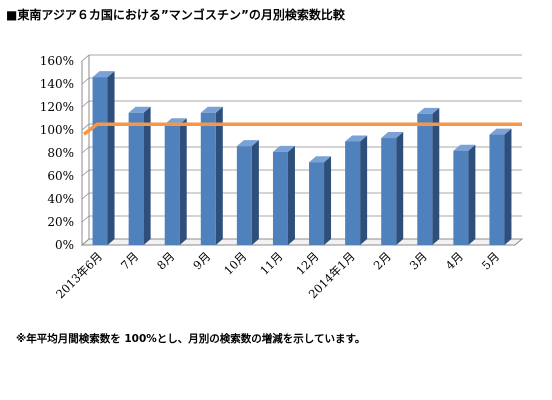 Image resolution: width=552 pixels, height=400 pixels. Describe the element at coordinates (57, 130) in the screenshot. I see `y-tick-label: 100%` at that location.